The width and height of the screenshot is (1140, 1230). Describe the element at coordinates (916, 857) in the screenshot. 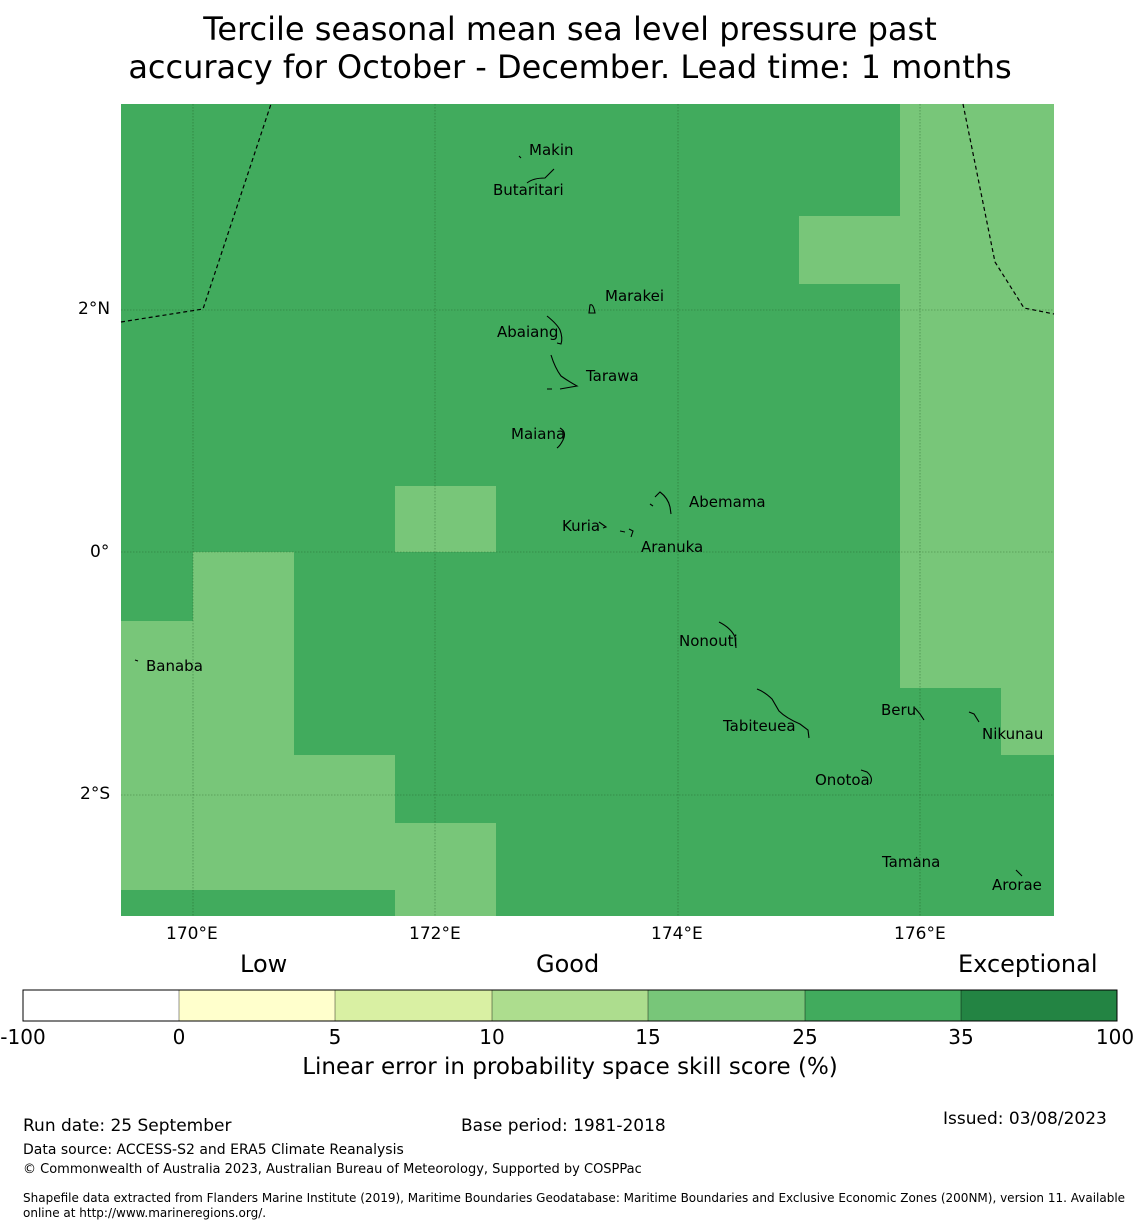

I see `island-tamana` at that location.